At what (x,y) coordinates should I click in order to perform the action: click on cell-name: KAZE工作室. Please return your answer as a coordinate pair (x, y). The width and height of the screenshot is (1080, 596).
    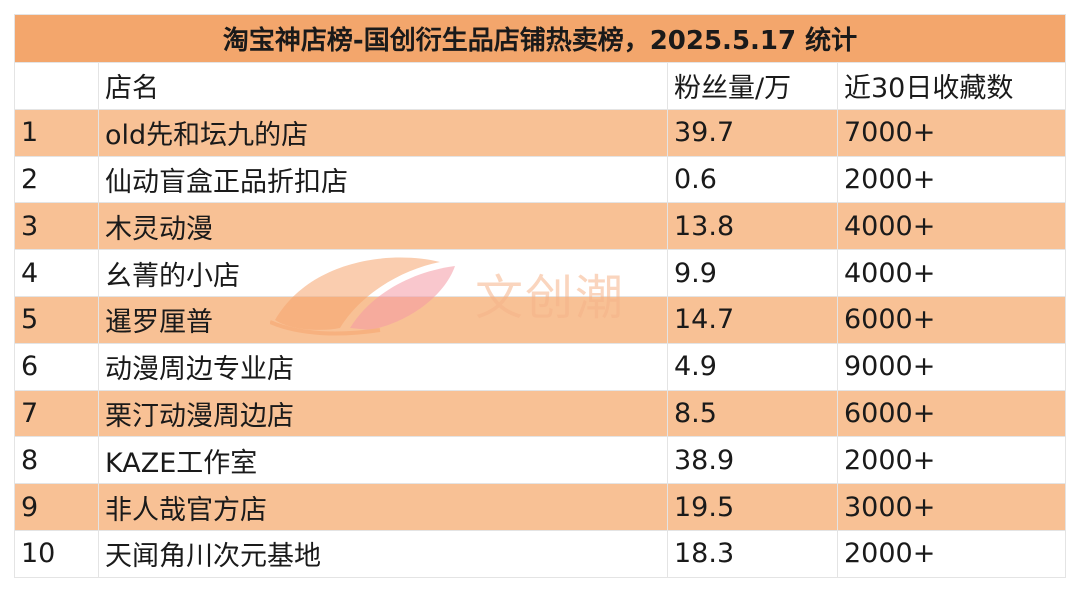
    Looking at the image, I should click on (383, 460).